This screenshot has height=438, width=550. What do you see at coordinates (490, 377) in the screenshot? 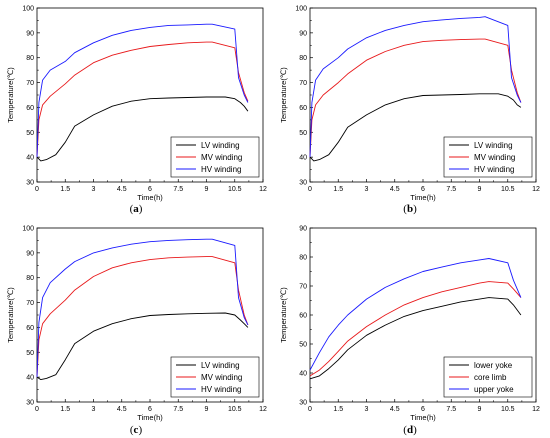
I see `legend-entry: core limb` at bounding box center [490, 377].